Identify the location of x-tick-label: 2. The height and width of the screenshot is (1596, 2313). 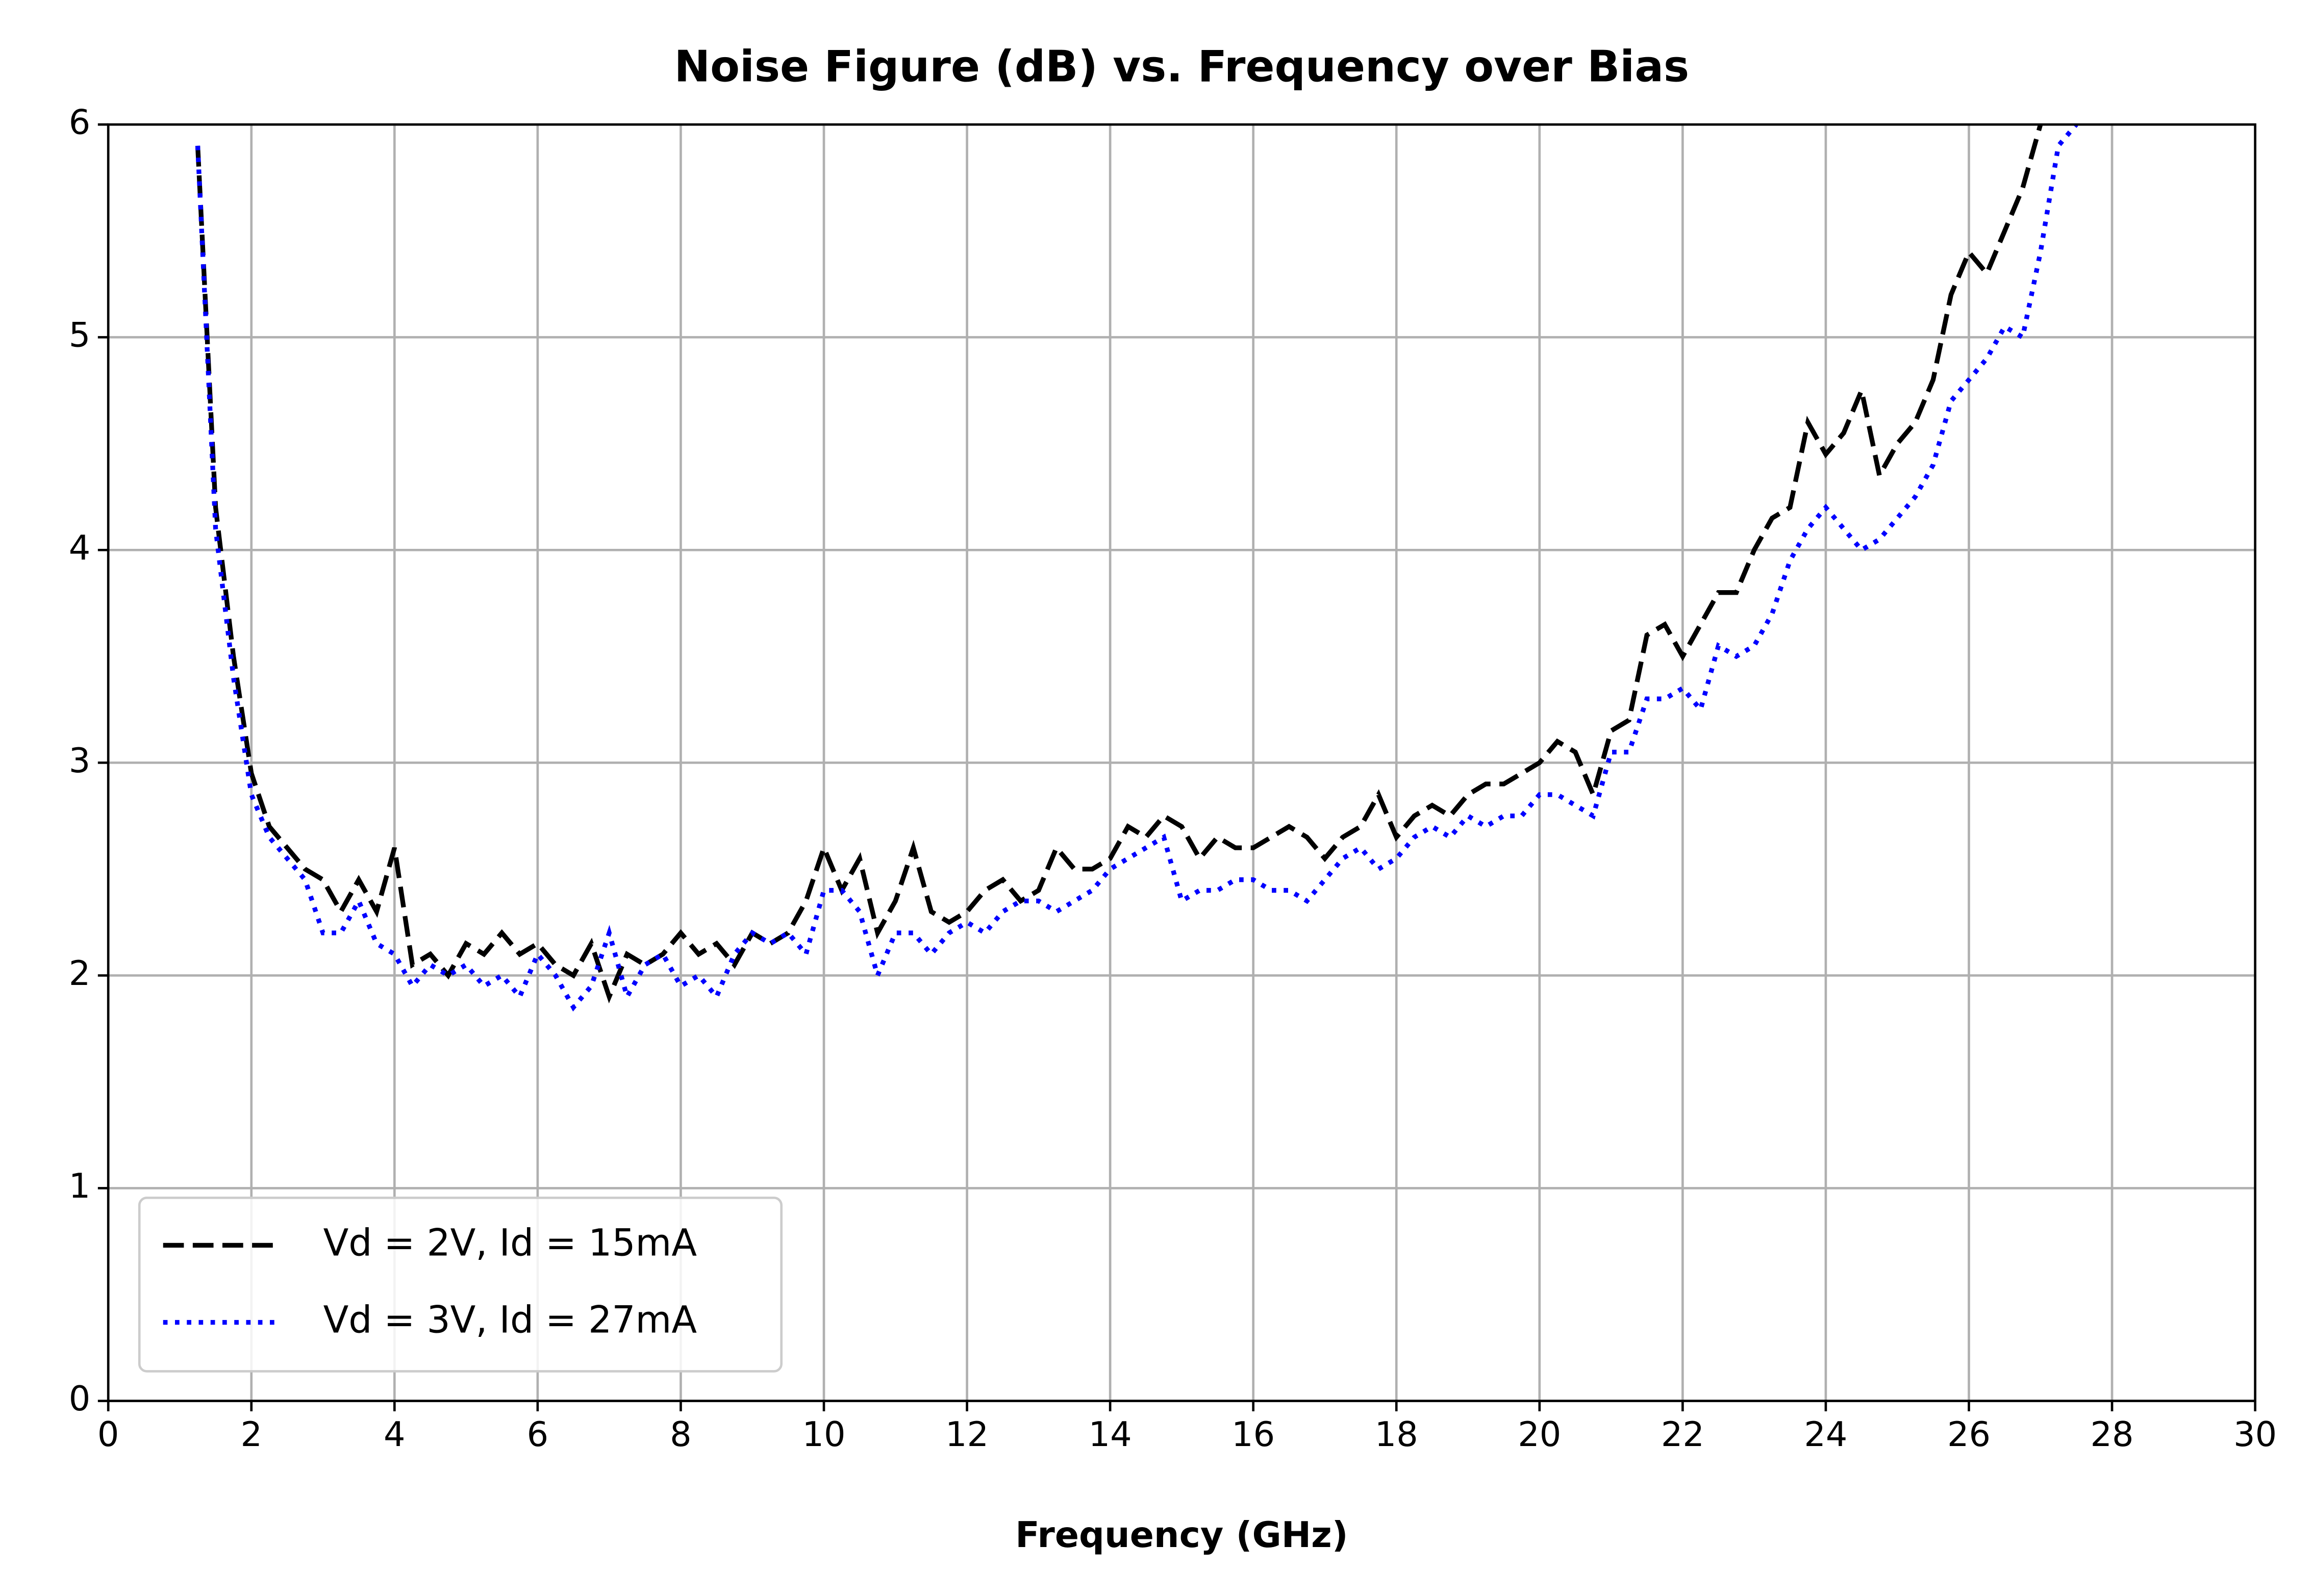
(251, 1434).